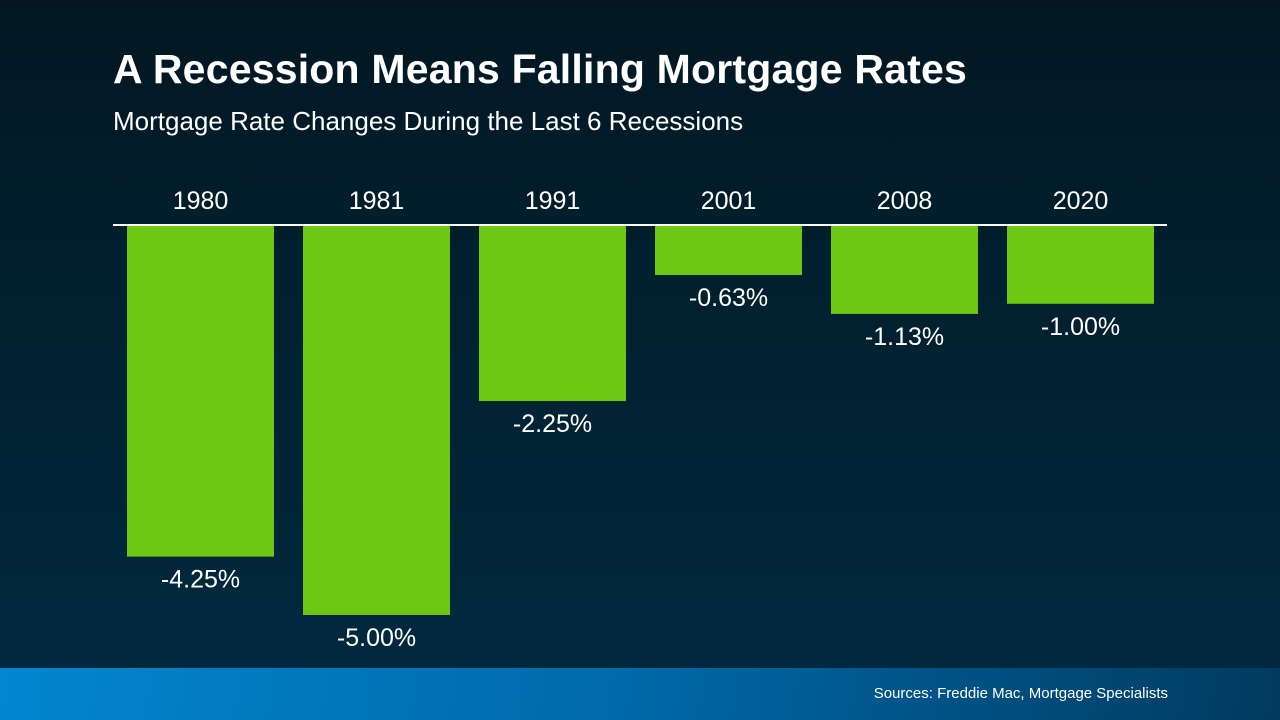 The height and width of the screenshot is (720, 1280). What do you see at coordinates (377, 201) in the screenshot?
I see `category-label: 1981` at bounding box center [377, 201].